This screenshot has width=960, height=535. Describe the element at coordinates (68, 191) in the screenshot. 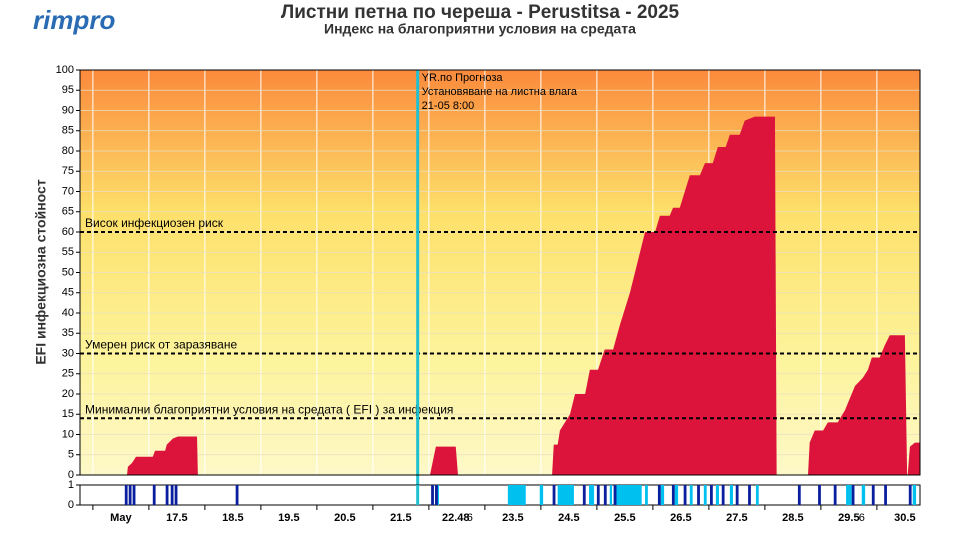

I see `y-tick-label: 70` at that location.